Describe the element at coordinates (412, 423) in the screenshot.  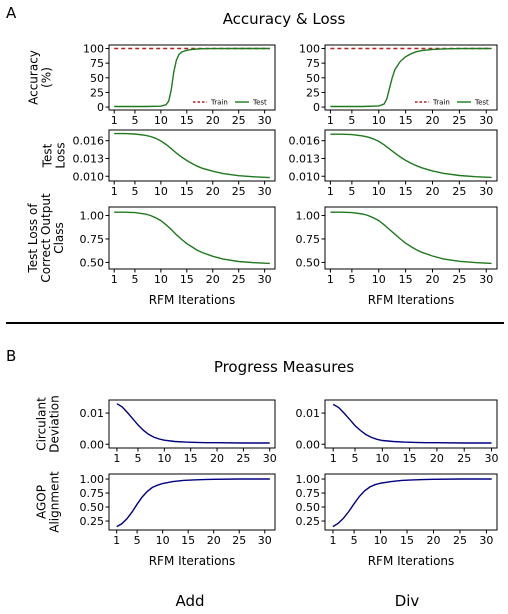
I see `series-line-circulant-deviation` at that location.